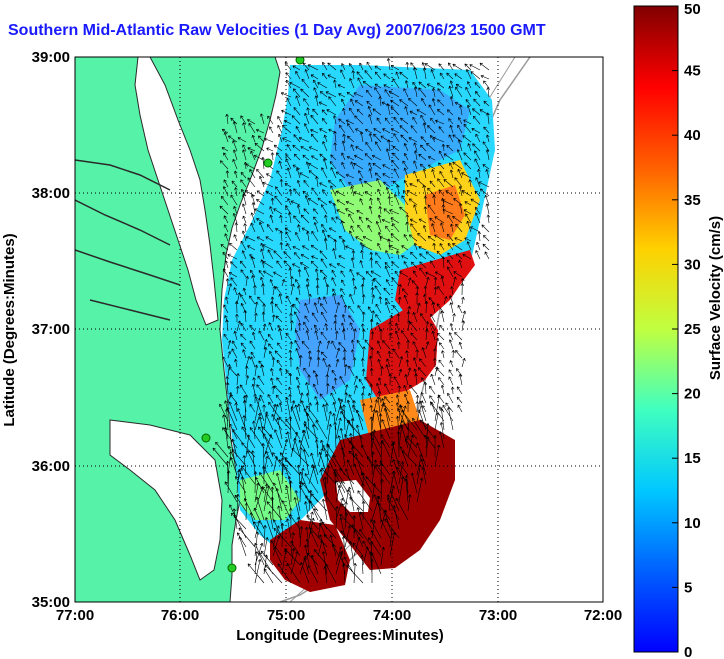 The height and width of the screenshot is (659, 724). What do you see at coordinates (692, 458) in the screenshot?
I see `colorbar-tick-label: 15` at bounding box center [692, 458].